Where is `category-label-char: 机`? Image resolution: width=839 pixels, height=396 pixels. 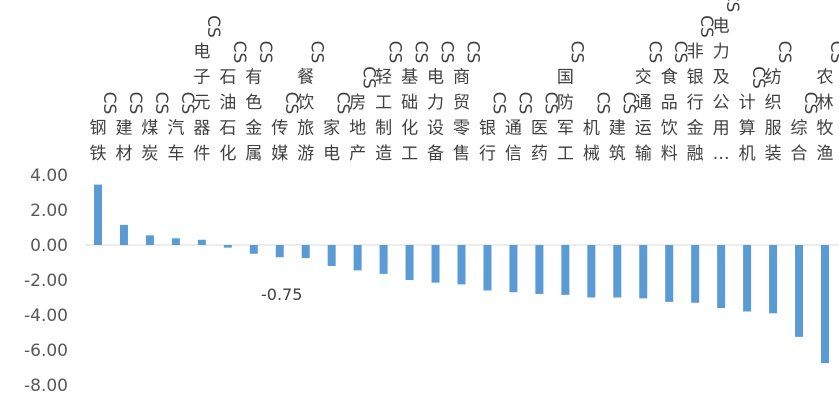 category-label-char: 机 is located at coordinates (591, 129).